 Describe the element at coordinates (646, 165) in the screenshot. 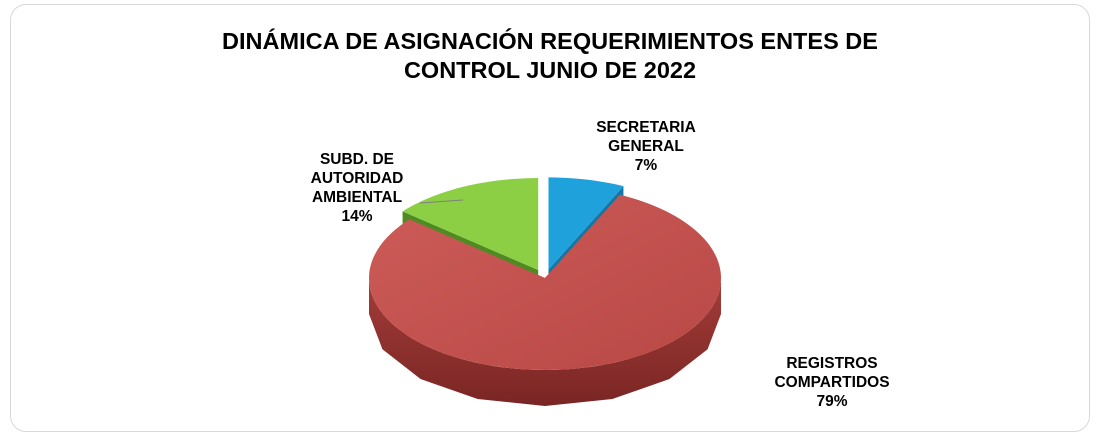

I see `label-secretaria-value: 7%` at that location.